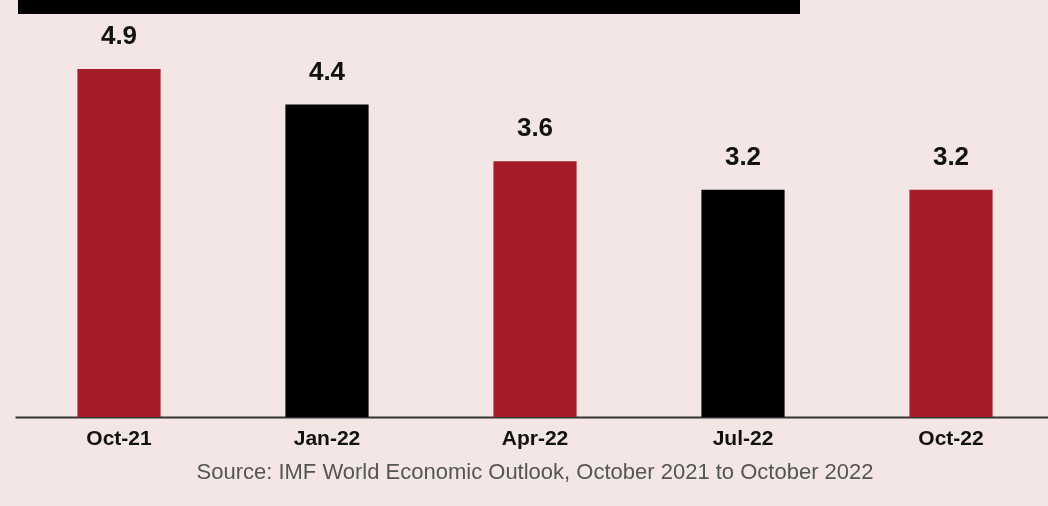 The width and height of the screenshot is (1048, 506). Describe the element at coordinates (535, 127) in the screenshot. I see `data-label: 3.6` at that location.